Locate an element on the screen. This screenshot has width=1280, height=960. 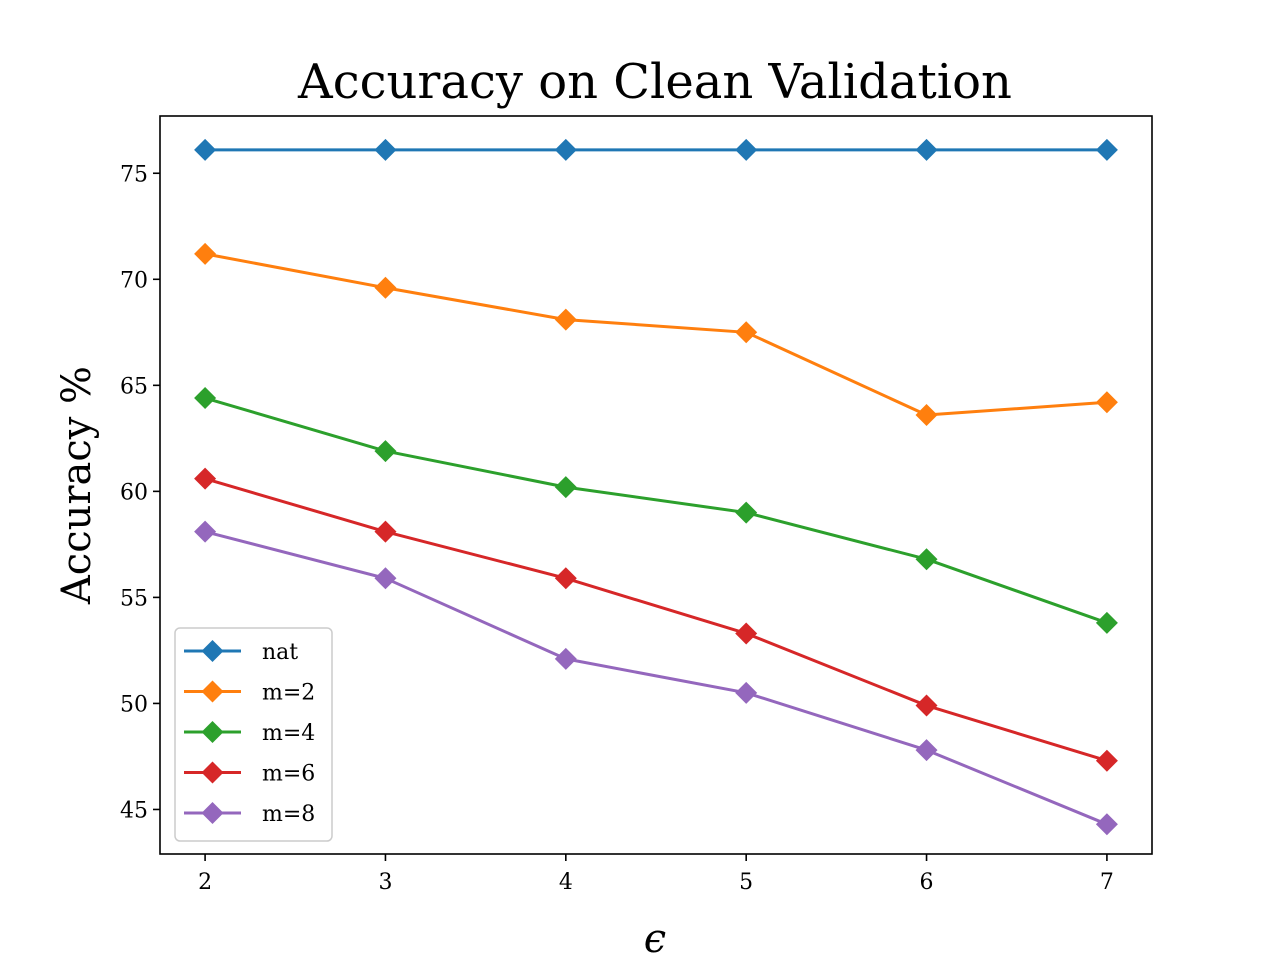
legend-entry: m=8 is located at coordinates (249, 814).